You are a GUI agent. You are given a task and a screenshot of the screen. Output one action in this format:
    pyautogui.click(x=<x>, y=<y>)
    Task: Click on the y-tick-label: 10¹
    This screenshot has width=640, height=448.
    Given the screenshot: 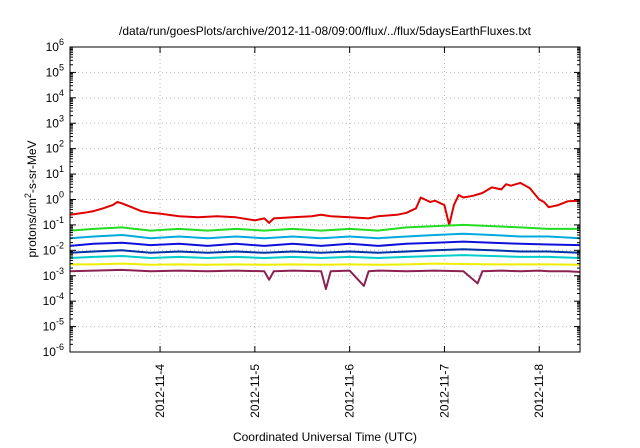 What is the action you would take?
    pyautogui.click(x=55, y=172)
    